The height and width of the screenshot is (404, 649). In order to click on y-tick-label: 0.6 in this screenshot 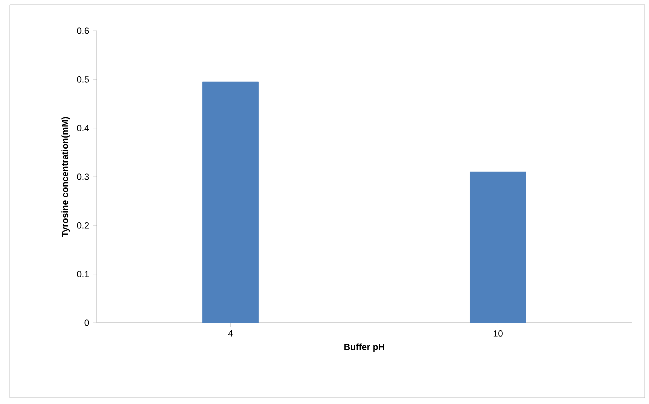, I will do `click(83, 31)`.